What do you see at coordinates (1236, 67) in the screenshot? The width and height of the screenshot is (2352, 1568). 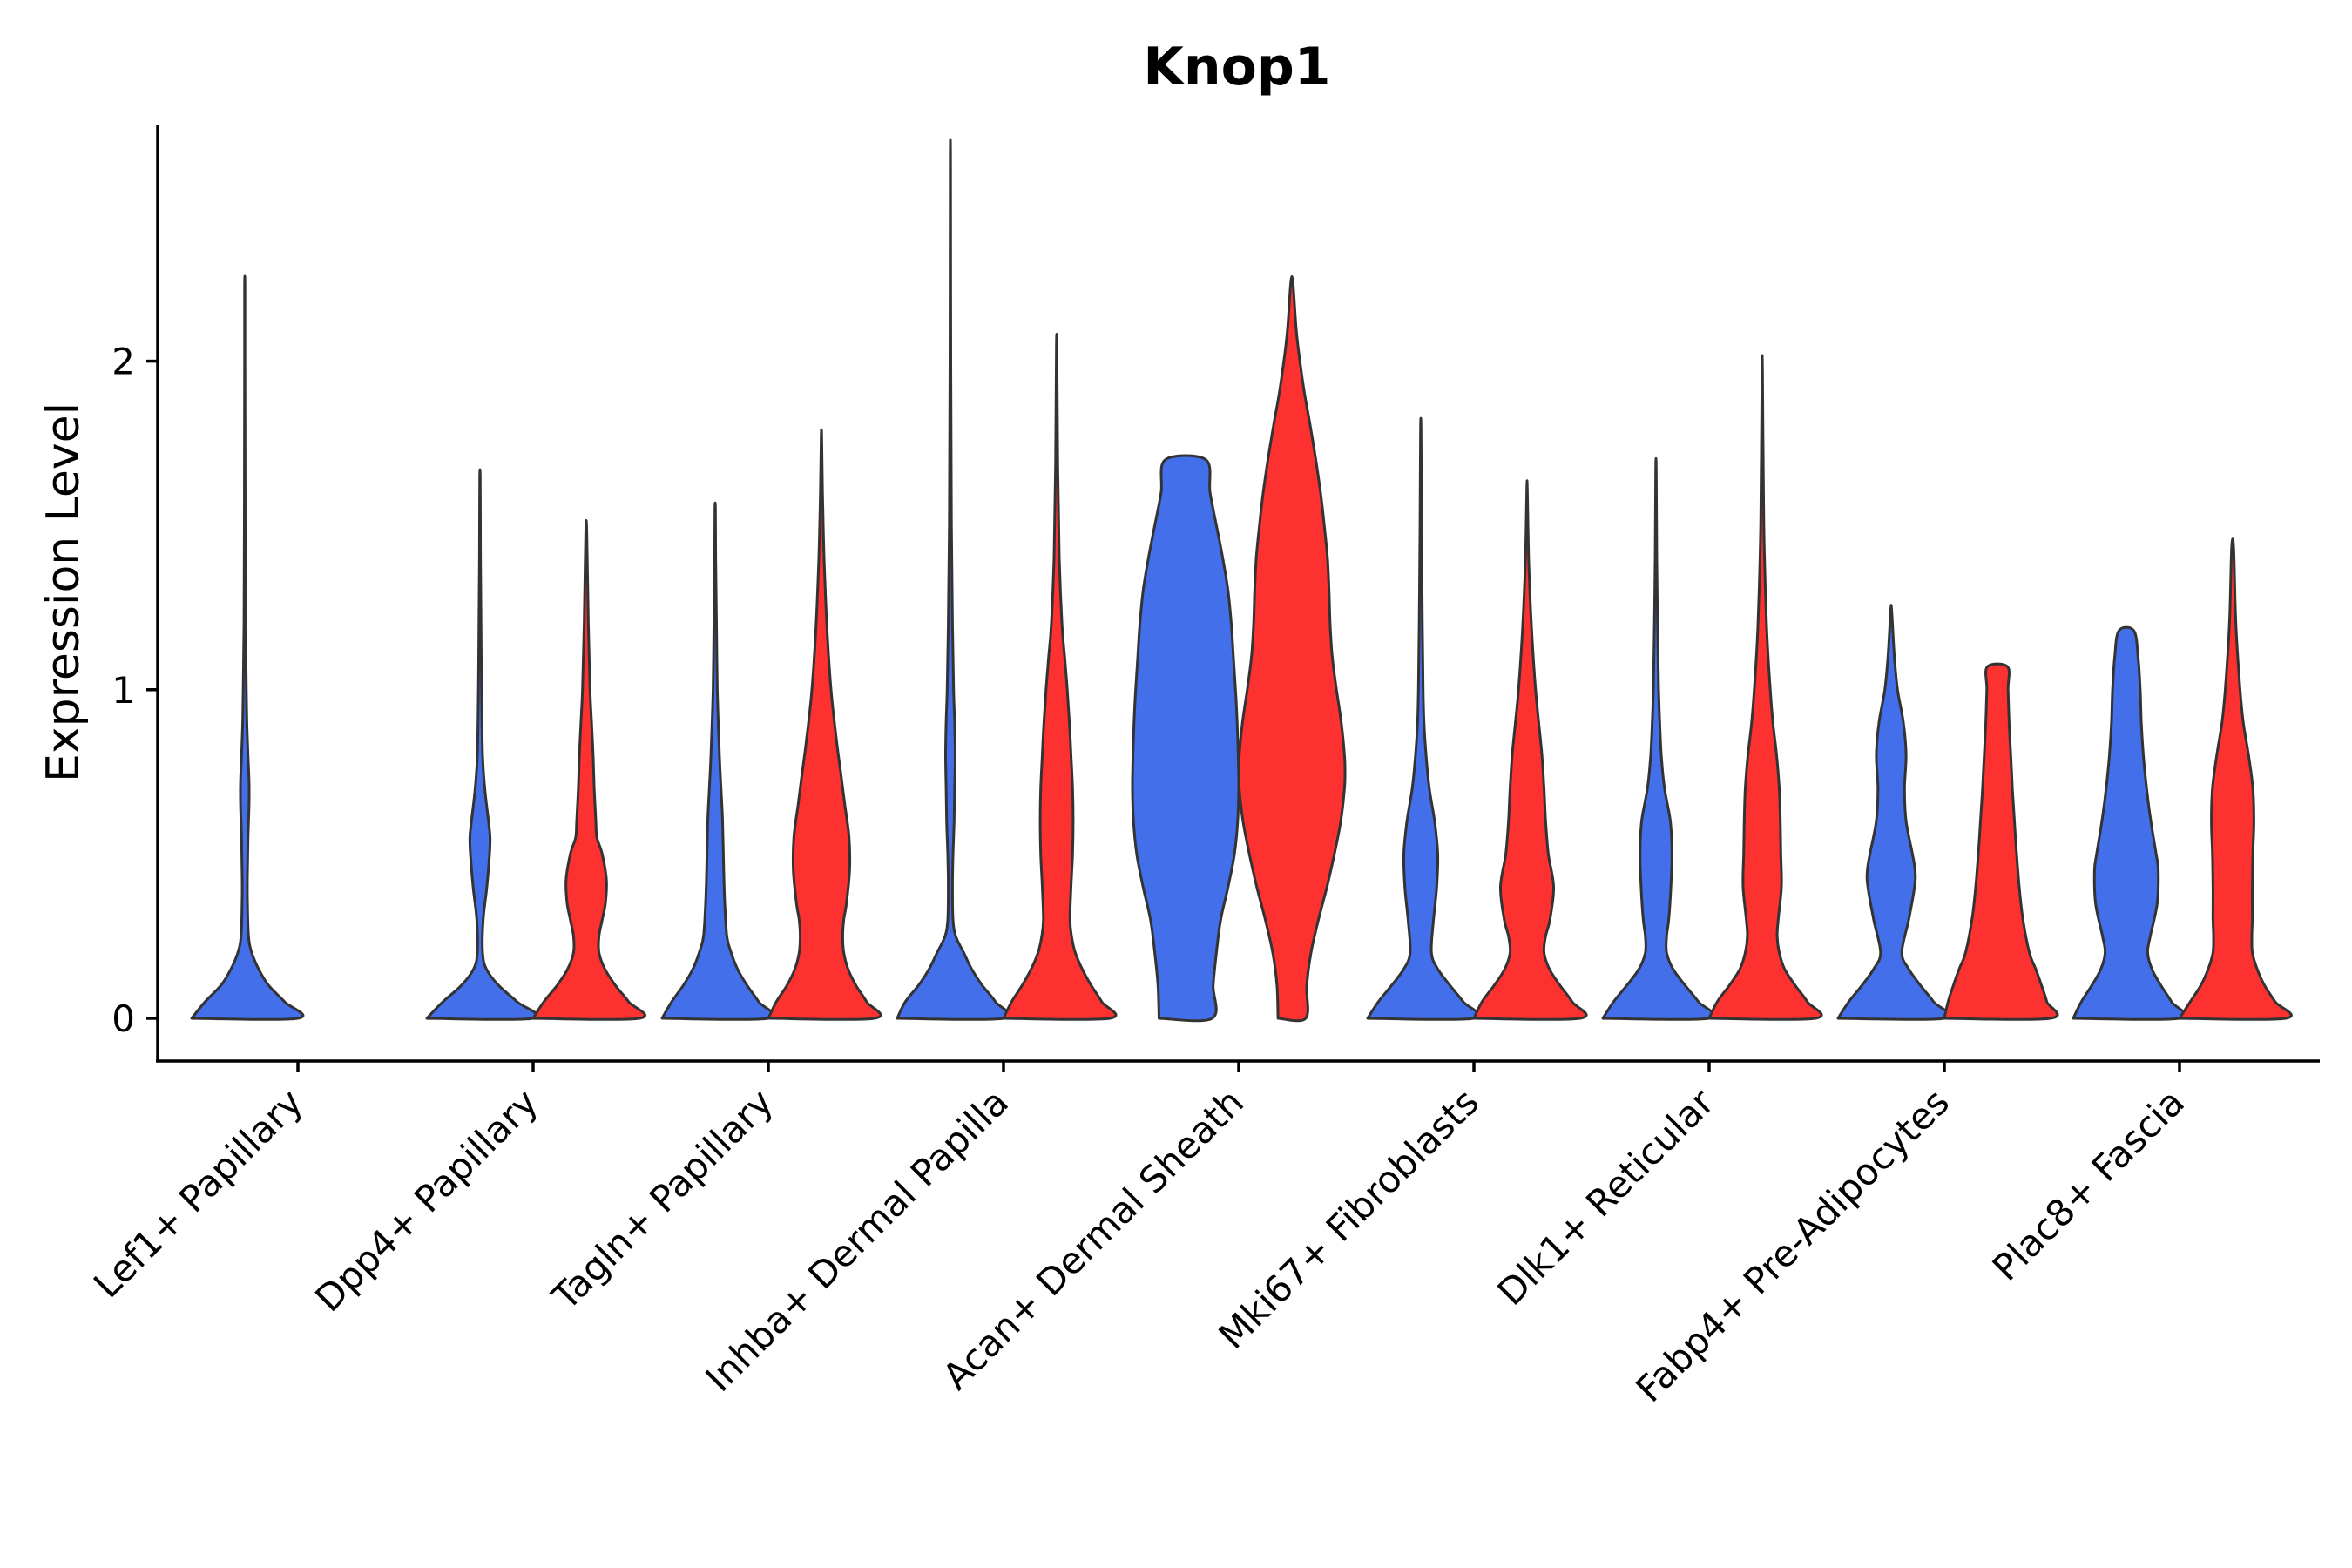 I see `chart-title: Knop1` at bounding box center [1236, 67].